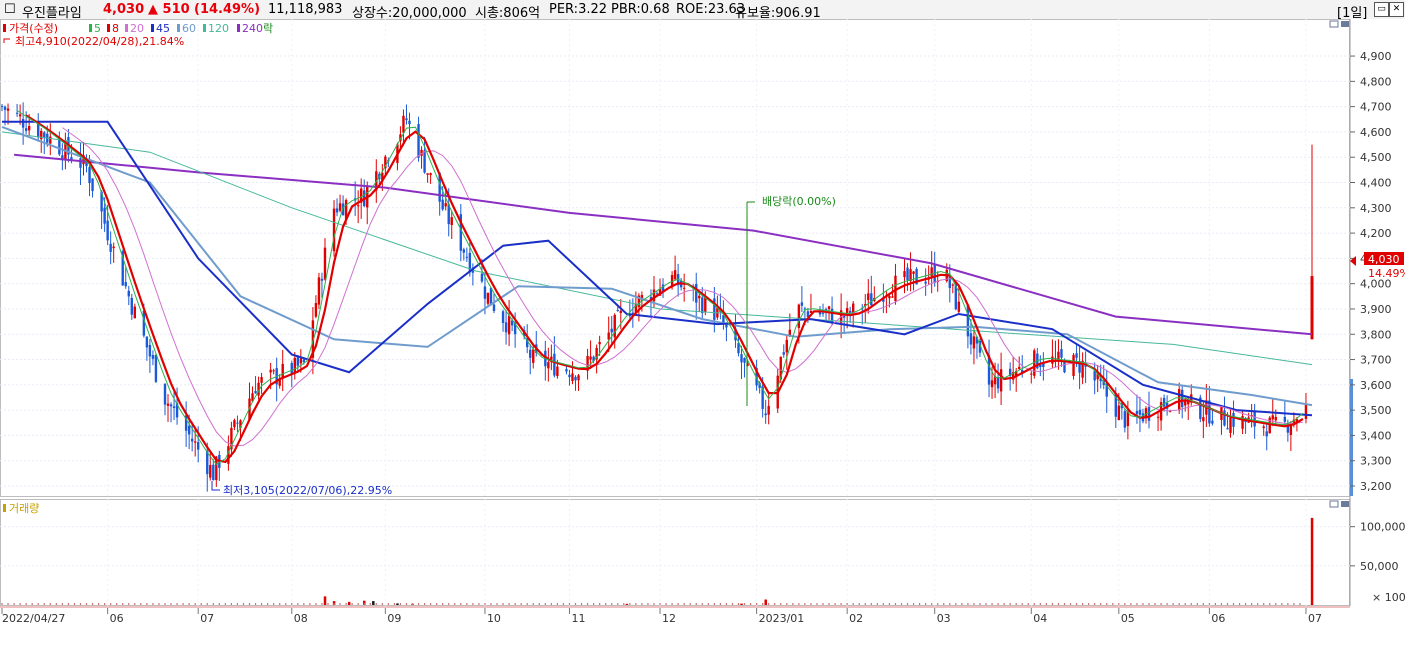  I want to click on volume-panel-max-icon, so click(1345, 504).